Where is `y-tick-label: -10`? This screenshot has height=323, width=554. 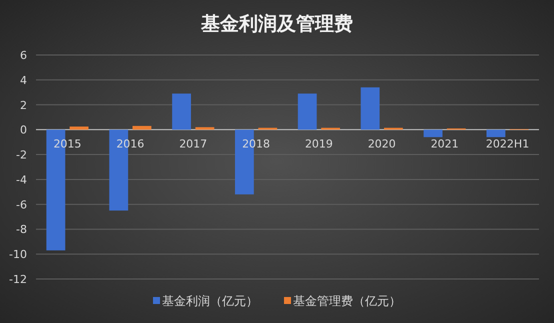 y-tick-label: -10 is located at coordinates (18, 255).